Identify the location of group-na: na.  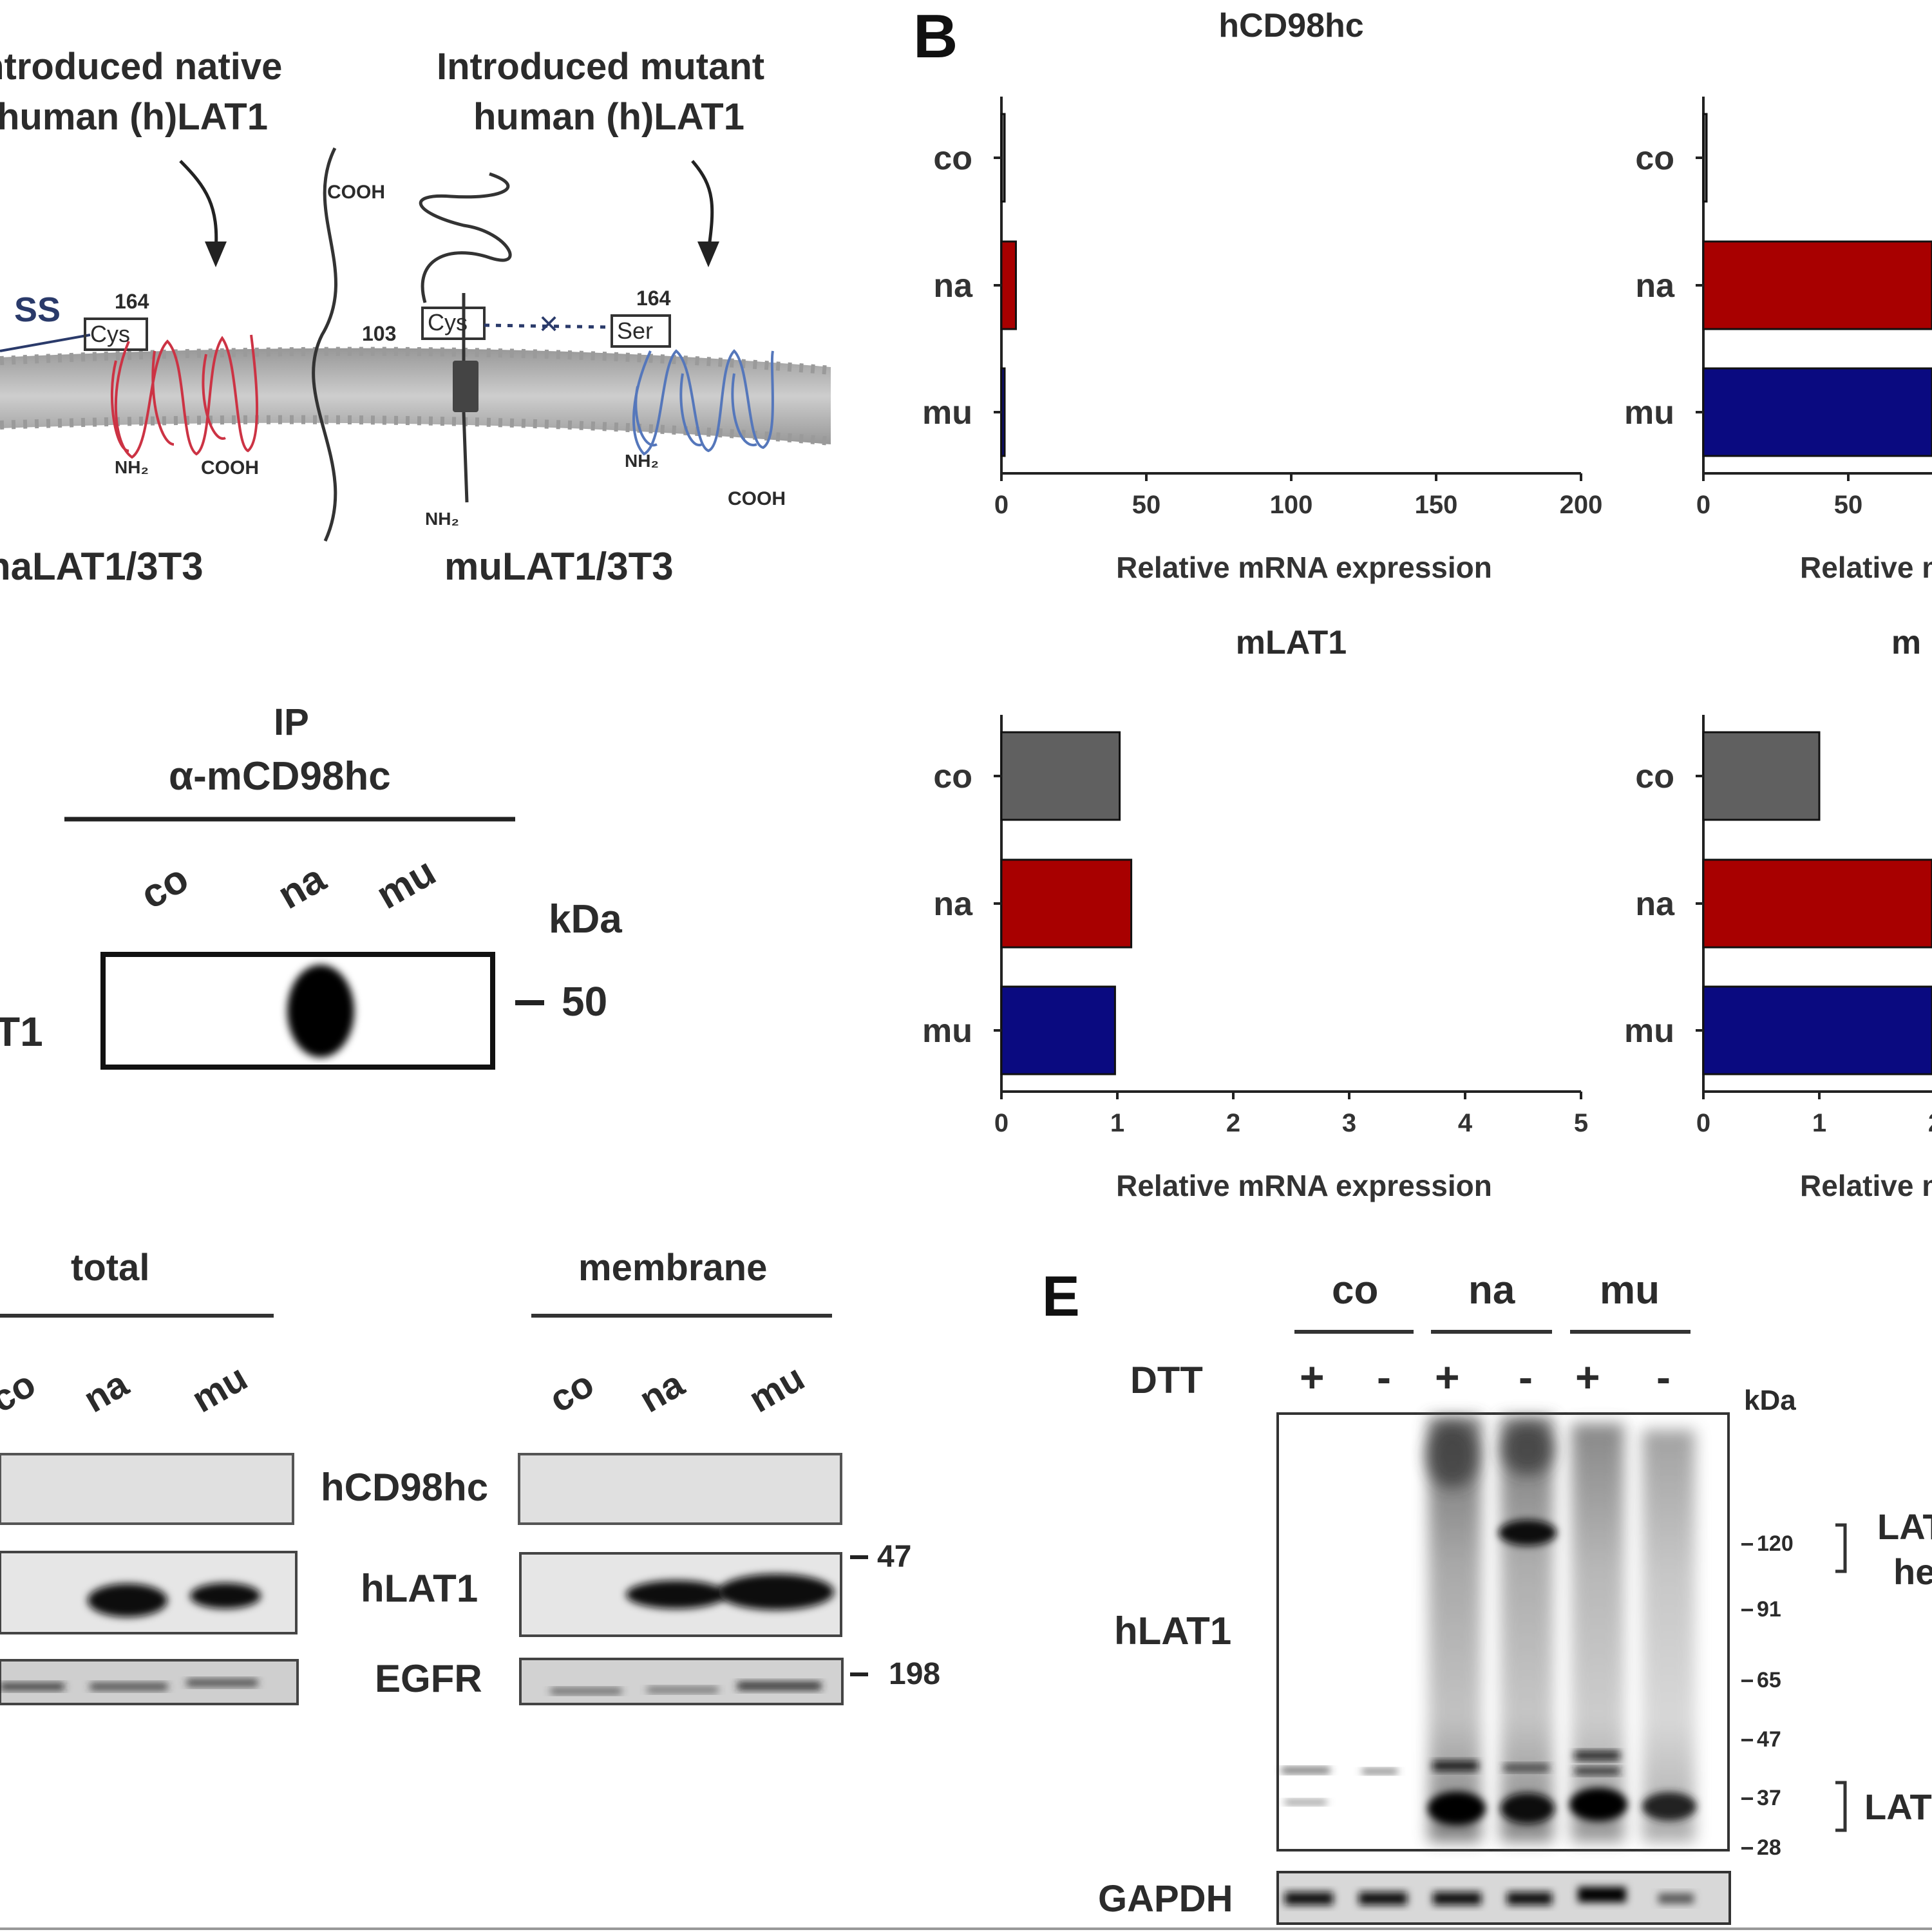
(1492, 1290).